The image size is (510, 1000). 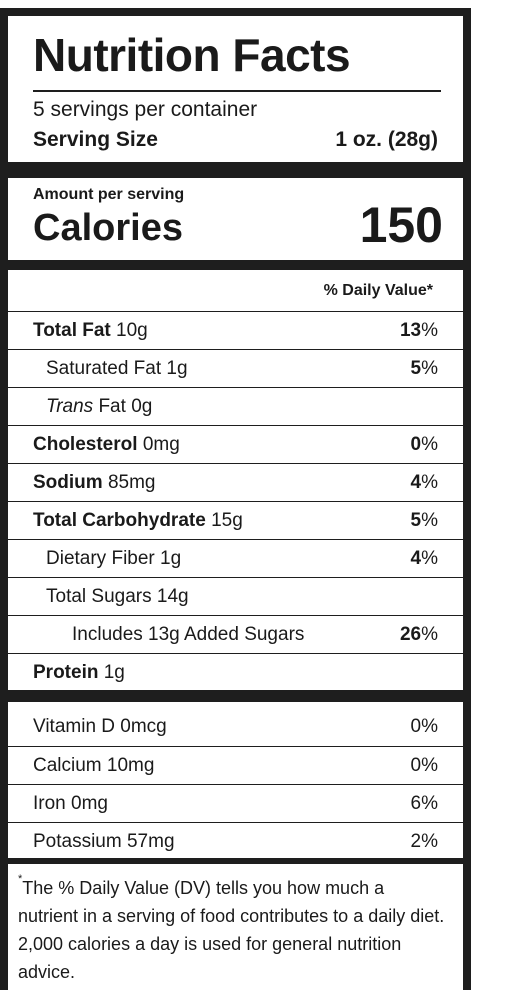 I want to click on nutrient-row: Sodium 85mg 4%, so click(x=235, y=482).